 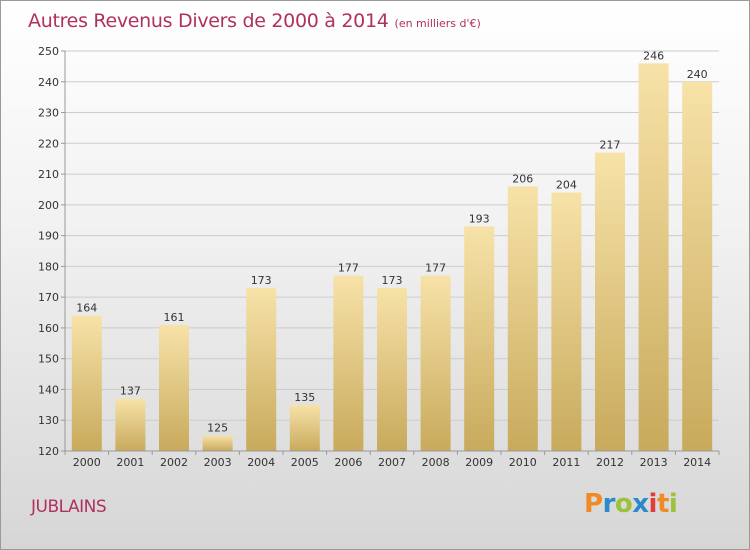 I want to click on x-tick-label: 2011, so click(x=566, y=462).